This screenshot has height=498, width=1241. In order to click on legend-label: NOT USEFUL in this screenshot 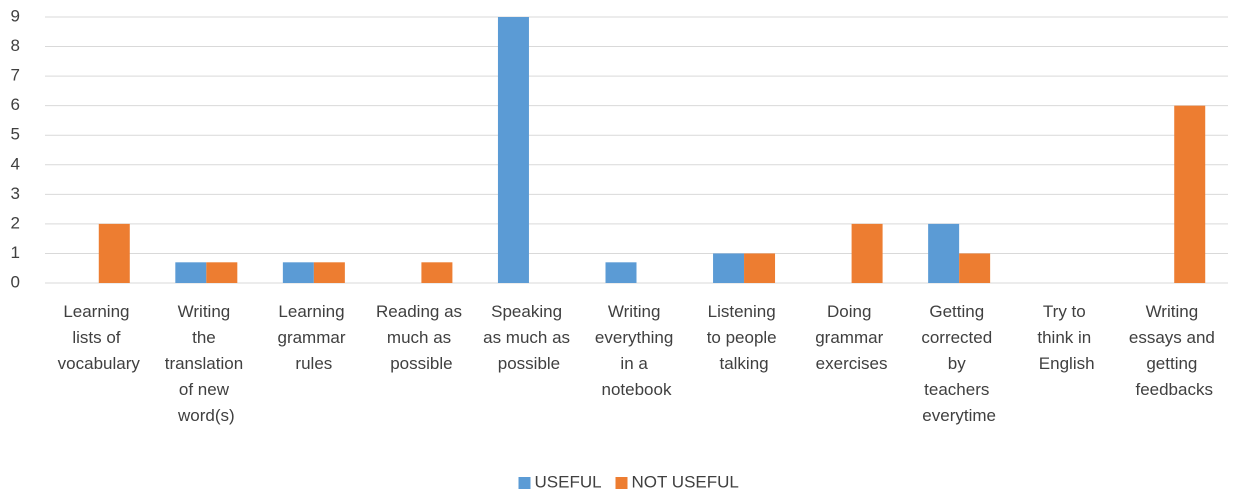, I will do `click(685, 481)`.